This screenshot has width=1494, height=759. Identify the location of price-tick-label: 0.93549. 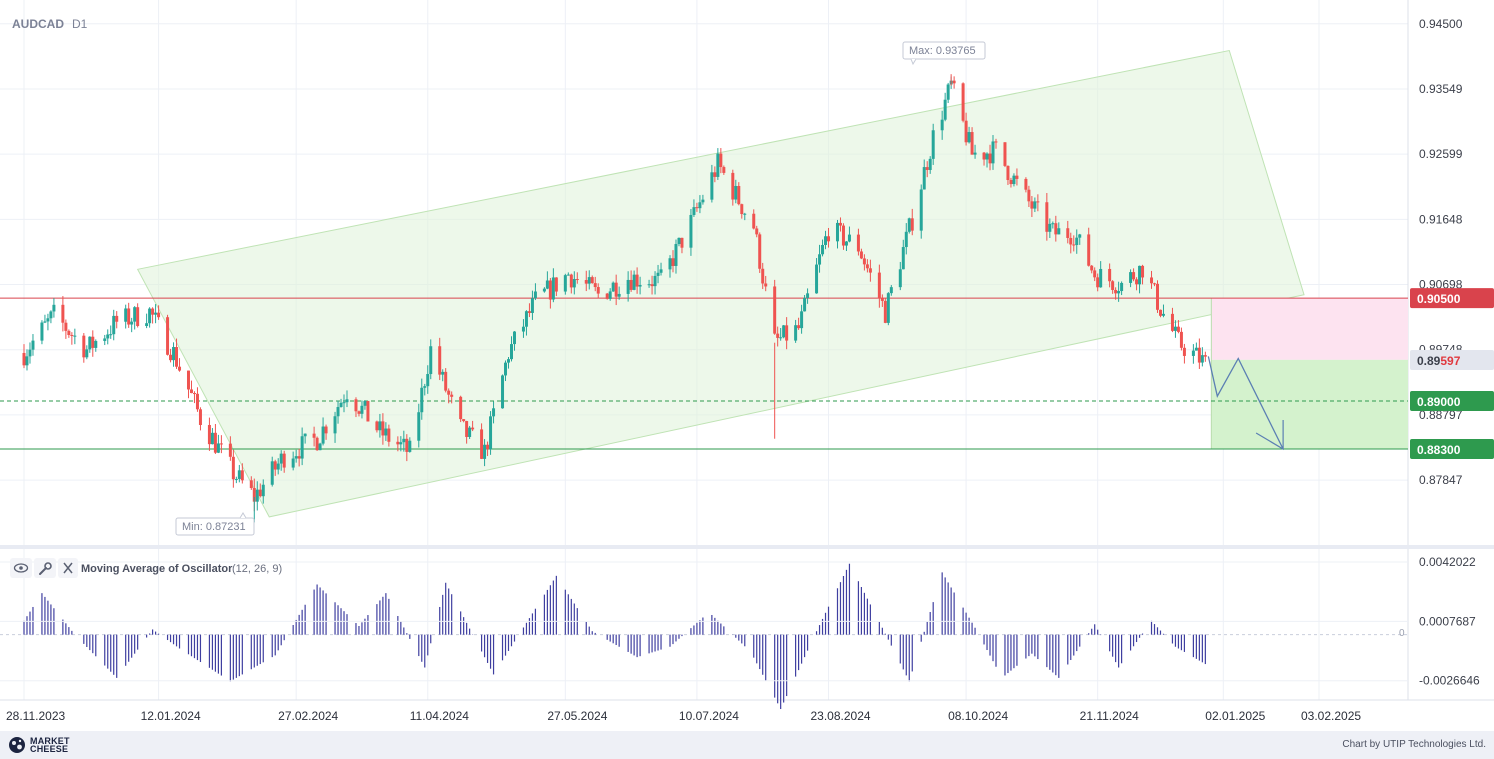
(1441, 89).